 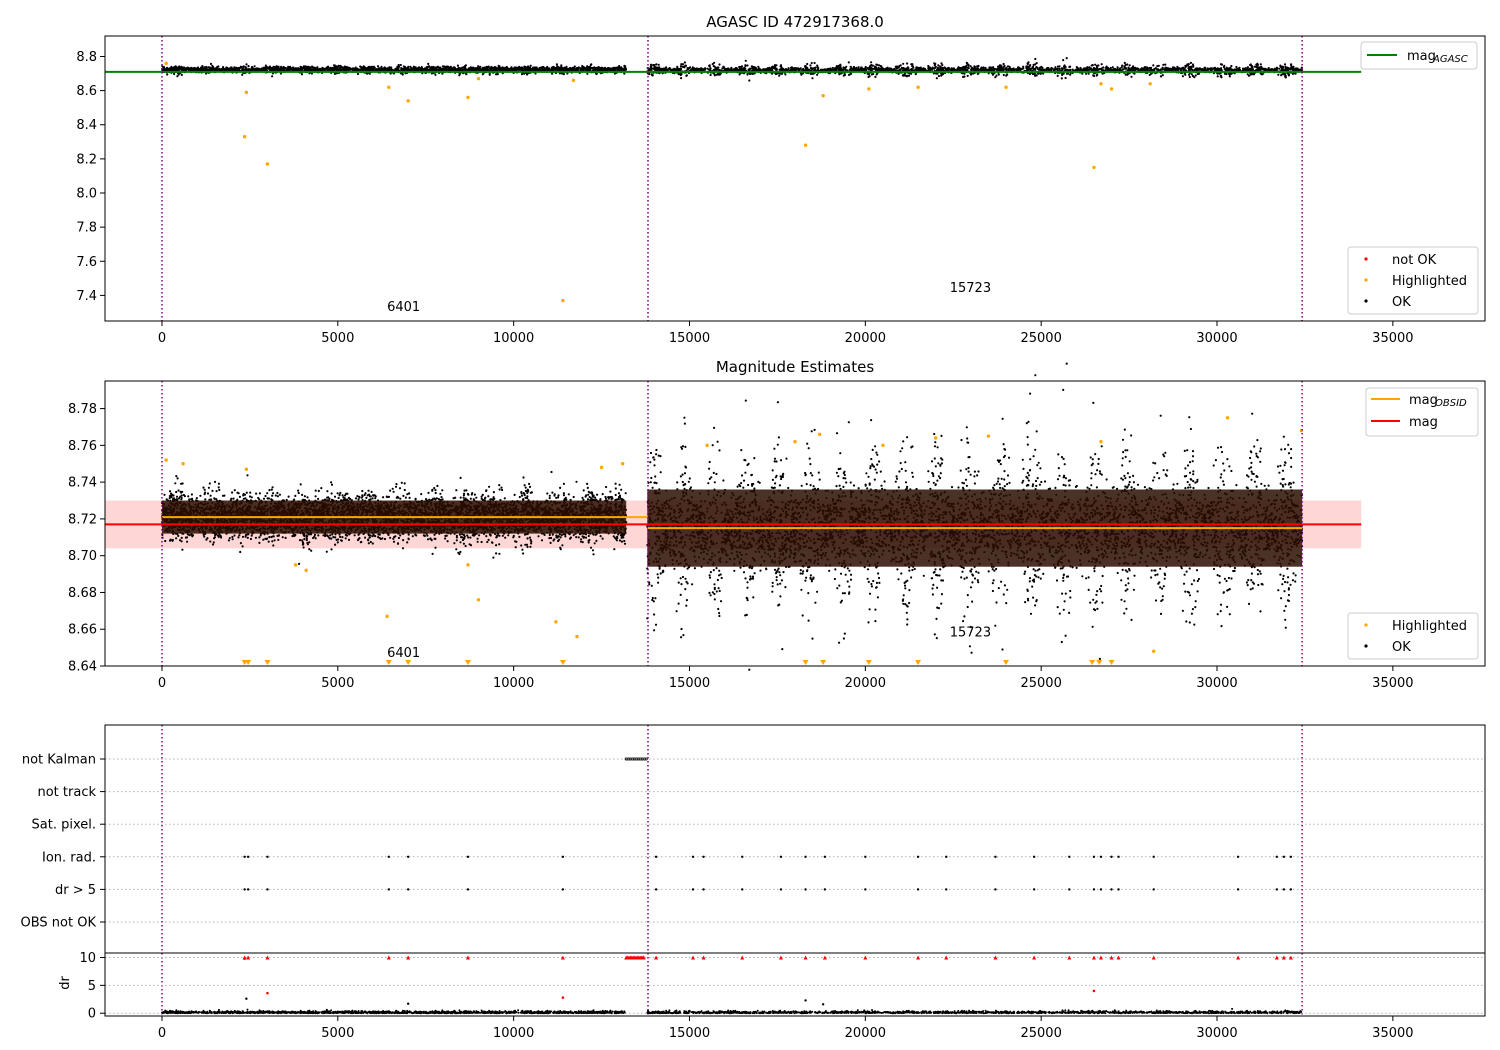 What do you see at coordinates (865, 1033) in the screenshot?
I see `x-tick-label: 20000` at bounding box center [865, 1033].